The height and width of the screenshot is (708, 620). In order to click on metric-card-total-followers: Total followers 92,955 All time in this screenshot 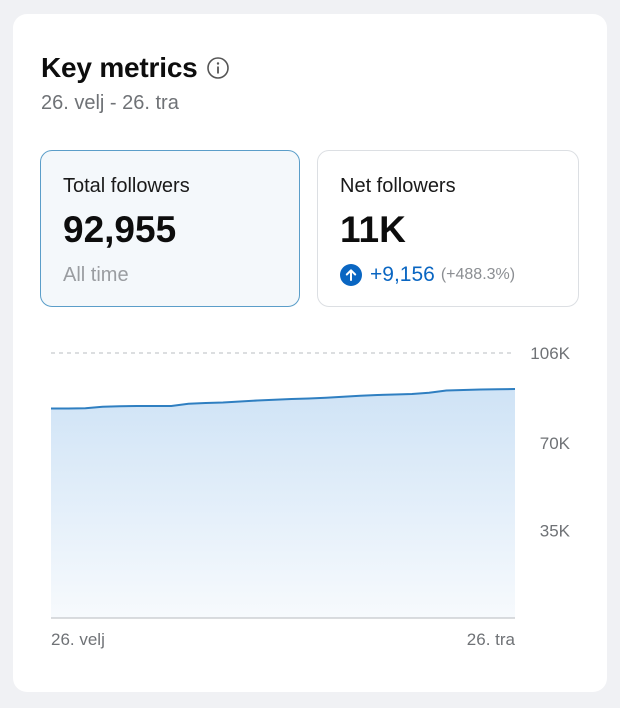, I will do `click(170, 228)`.